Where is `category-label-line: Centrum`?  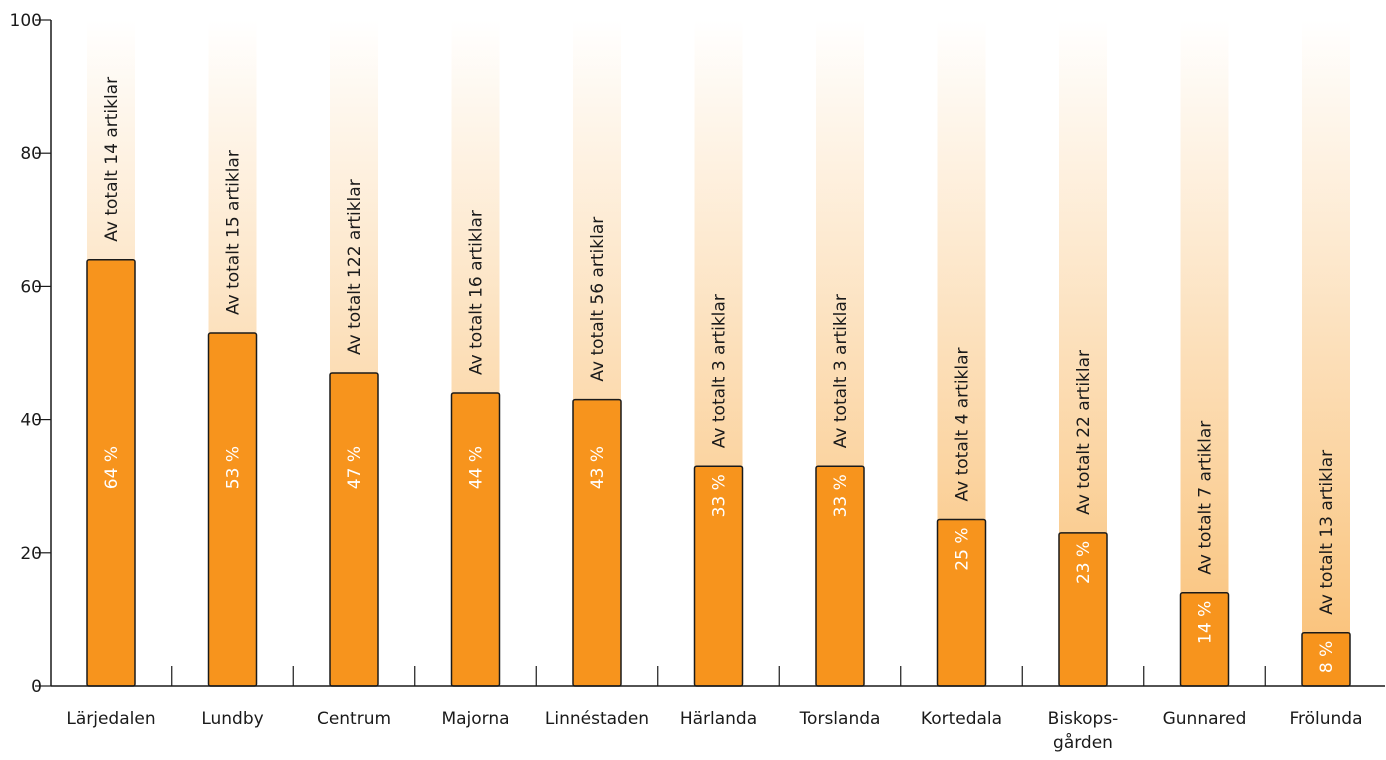 category-label-line: Centrum is located at coordinates (354, 719).